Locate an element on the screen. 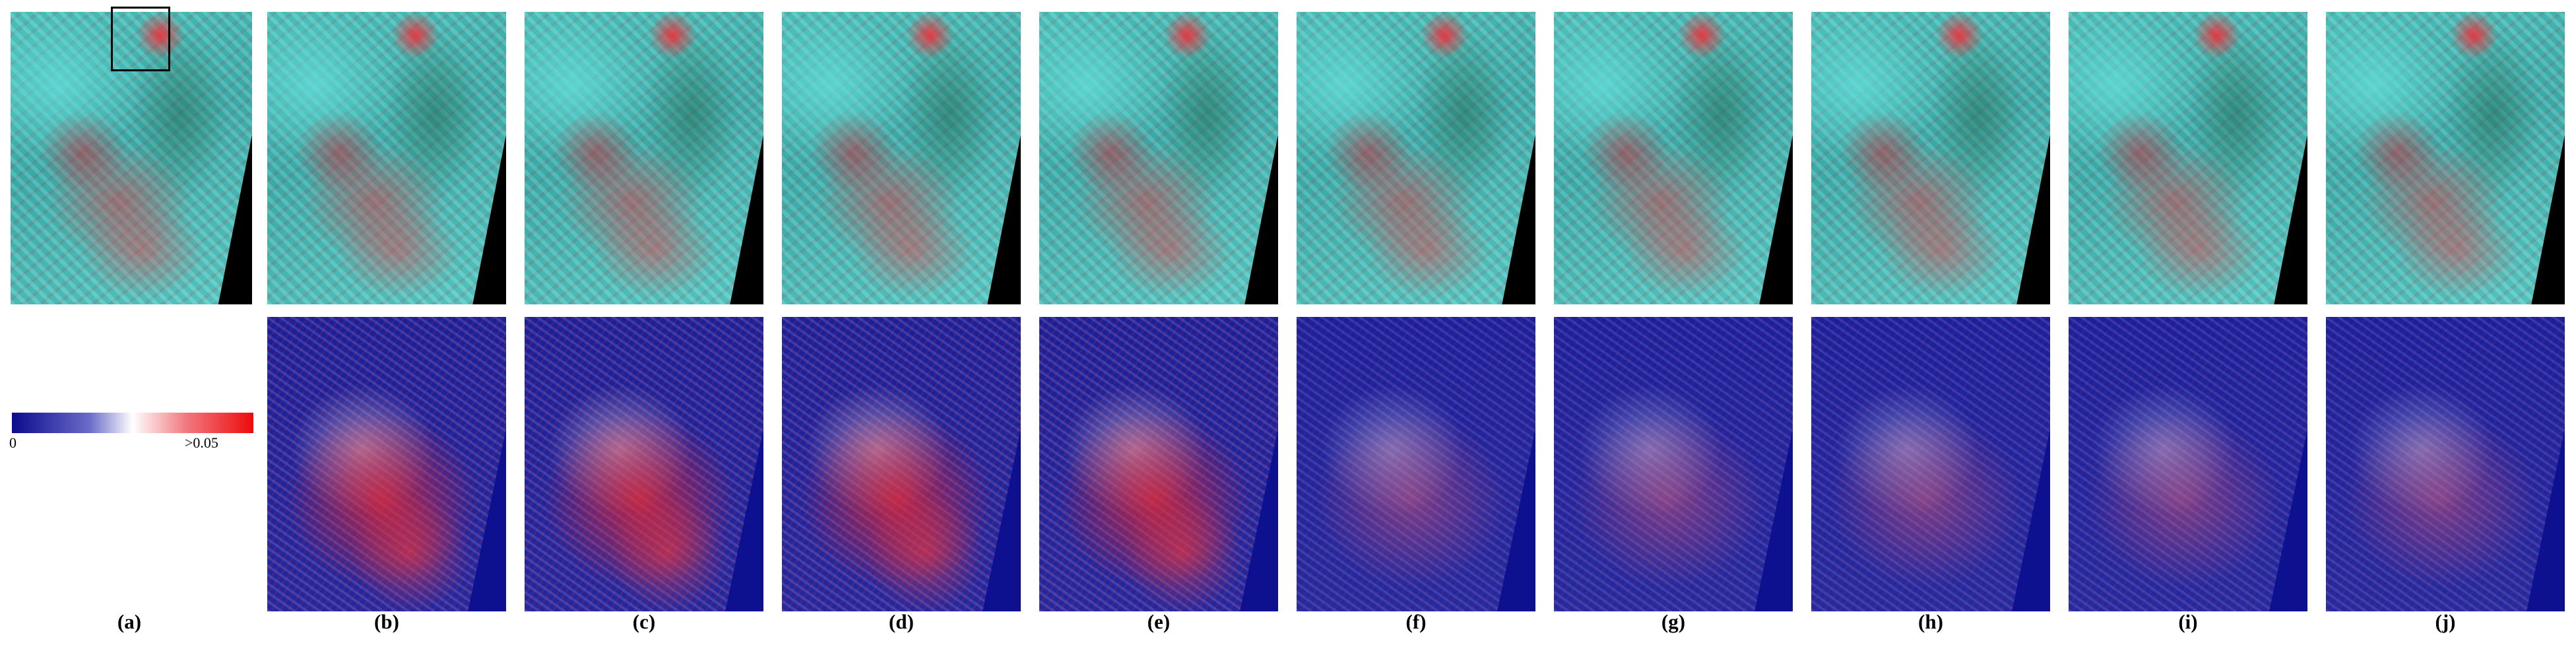  error-map-c is located at coordinates (644, 464).